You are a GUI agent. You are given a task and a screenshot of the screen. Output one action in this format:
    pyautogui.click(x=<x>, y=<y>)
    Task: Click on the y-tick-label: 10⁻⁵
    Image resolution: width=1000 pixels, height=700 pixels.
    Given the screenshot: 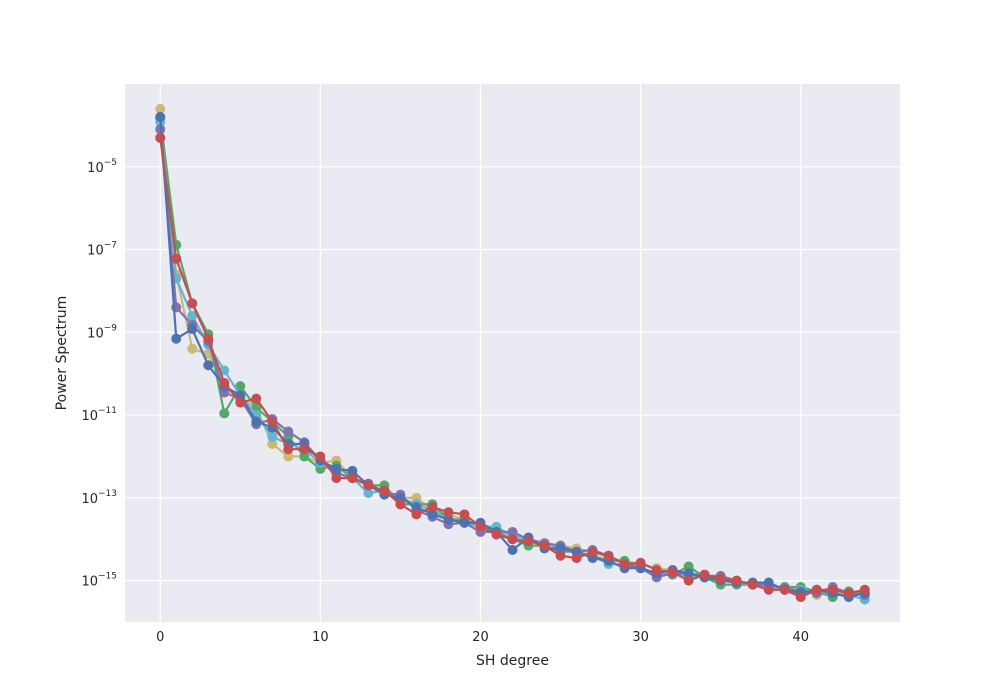 What is the action you would take?
    pyautogui.click(x=102, y=167)
    